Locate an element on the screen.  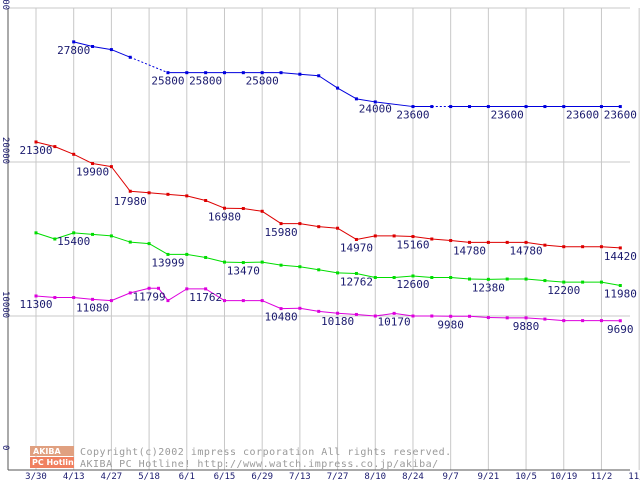
data-label: 16980 is located at coordinates (224, 217).